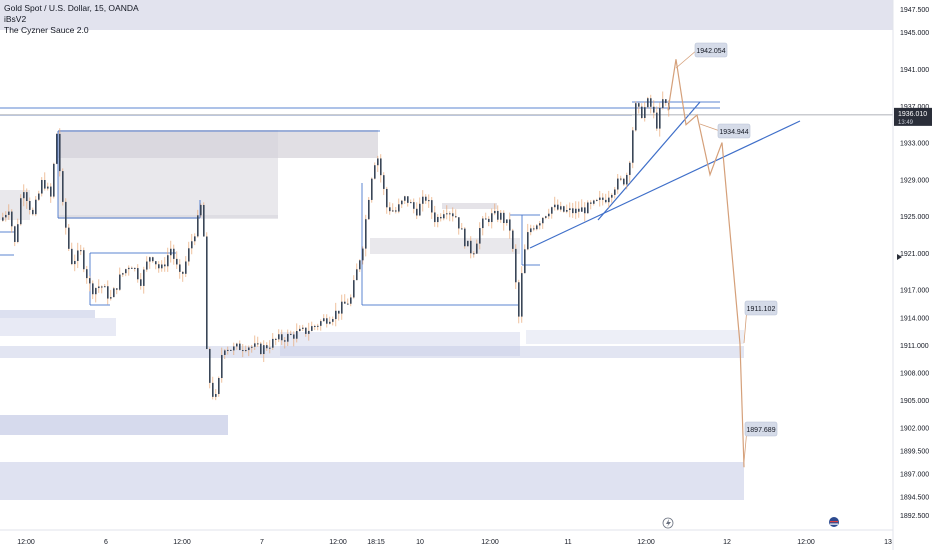  I want to click on price-tick-label: 1914.000, so click(914, 318).